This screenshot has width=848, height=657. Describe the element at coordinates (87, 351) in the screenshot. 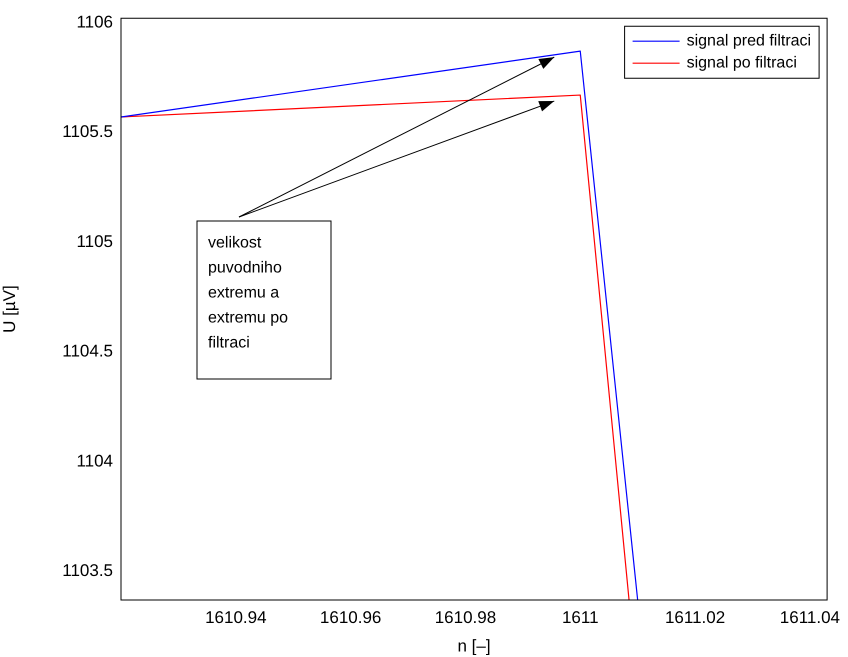

I see `y-tick-label: 1104.5` at that location.